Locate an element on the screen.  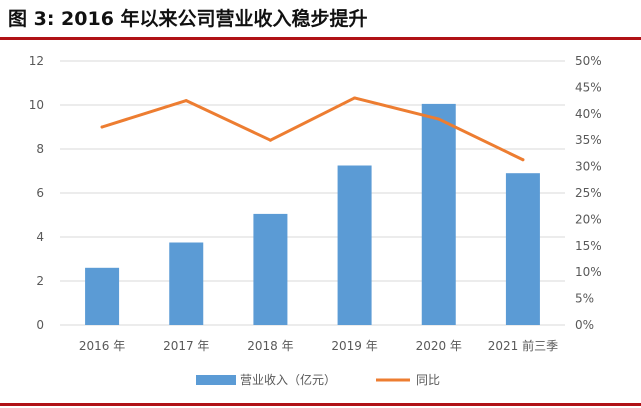
right-tick-label: 25% is located at coordinates (588, 193).